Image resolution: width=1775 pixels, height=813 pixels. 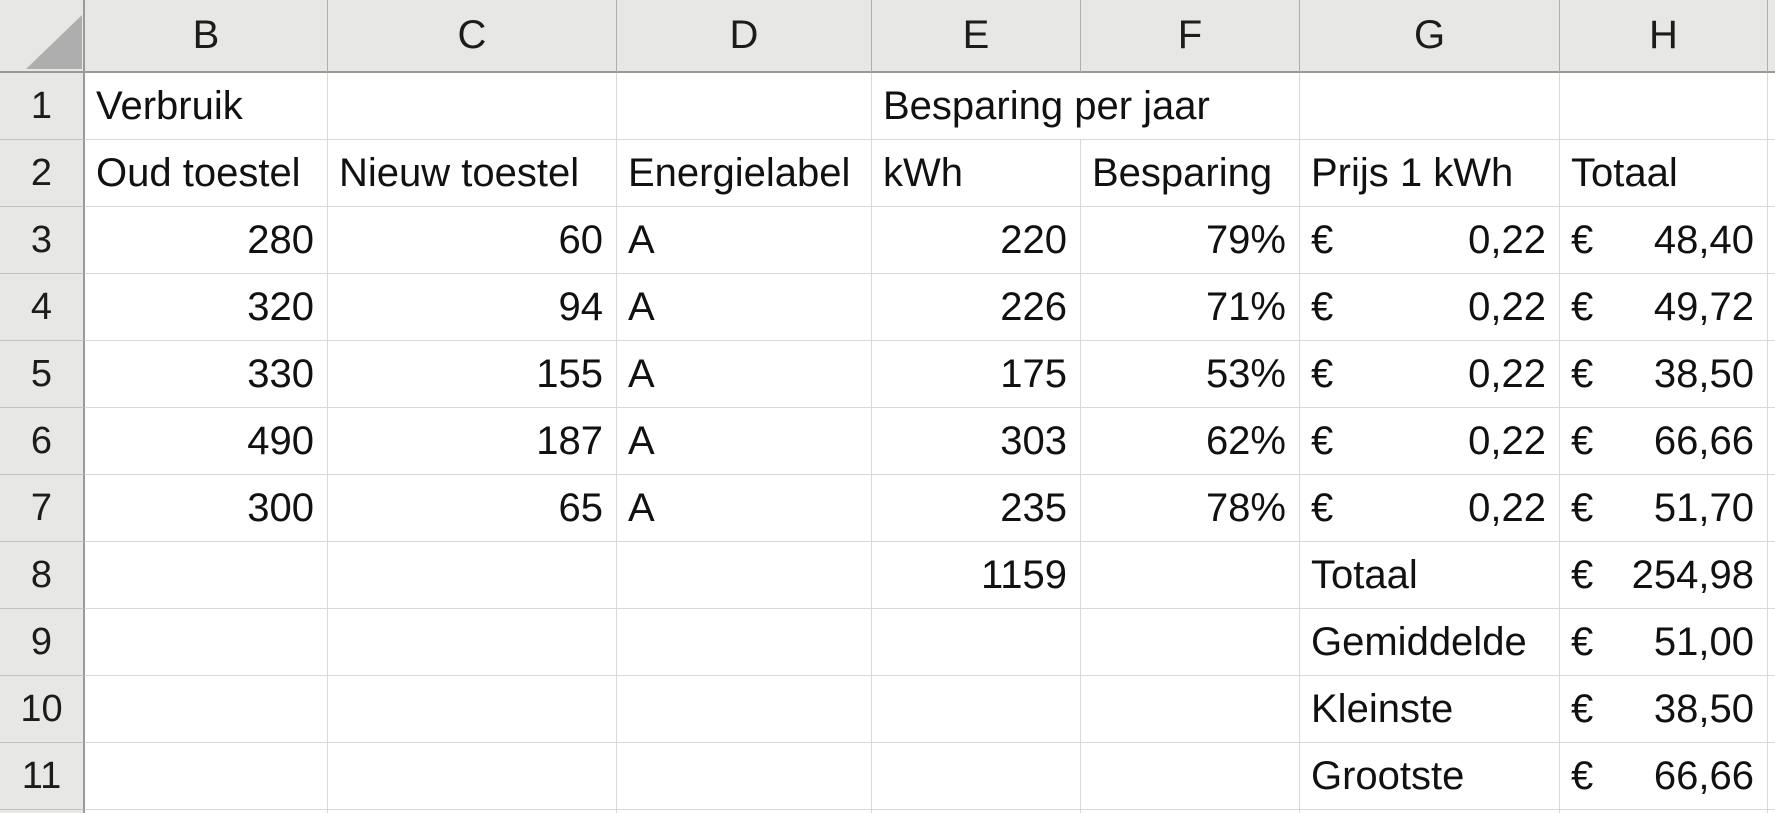 I want to click on row-header-9: 9, so click(x=42, y=642).